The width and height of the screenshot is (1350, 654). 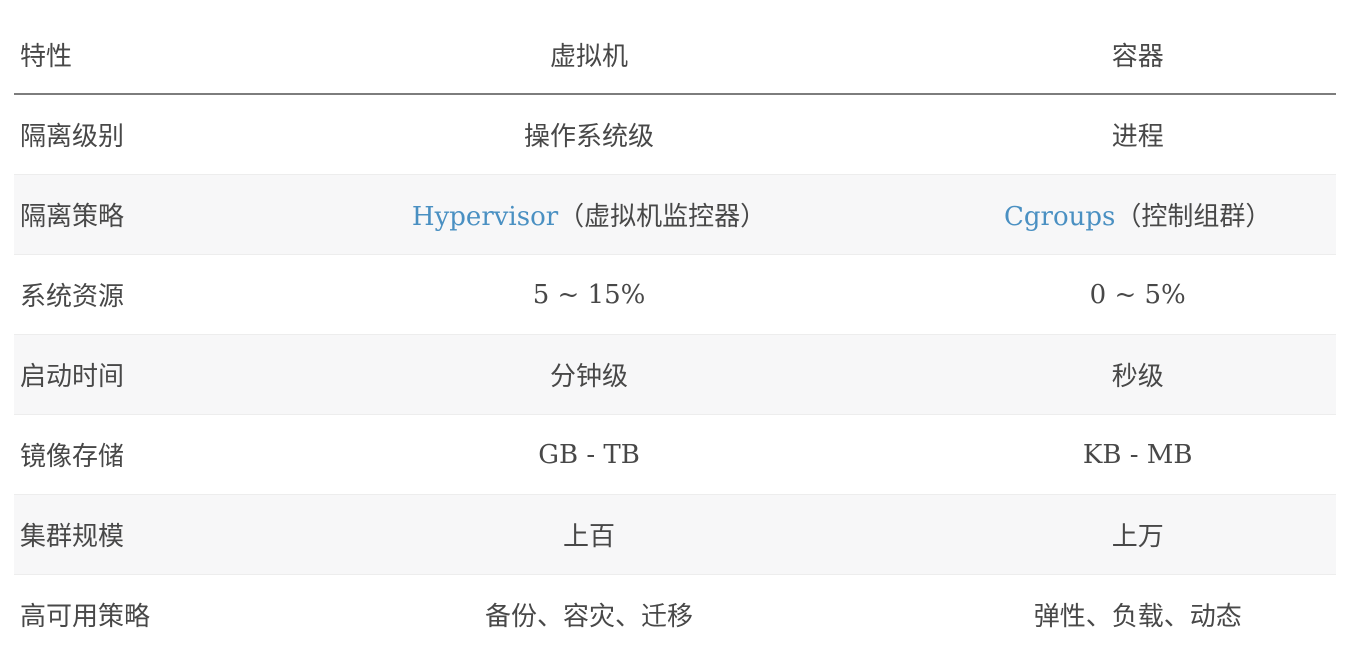 I want to click on table-row: 隔离策略 Hypervisor（虚拟机监控器） Cgroups（控制组群）, so click(x=675, y=214).